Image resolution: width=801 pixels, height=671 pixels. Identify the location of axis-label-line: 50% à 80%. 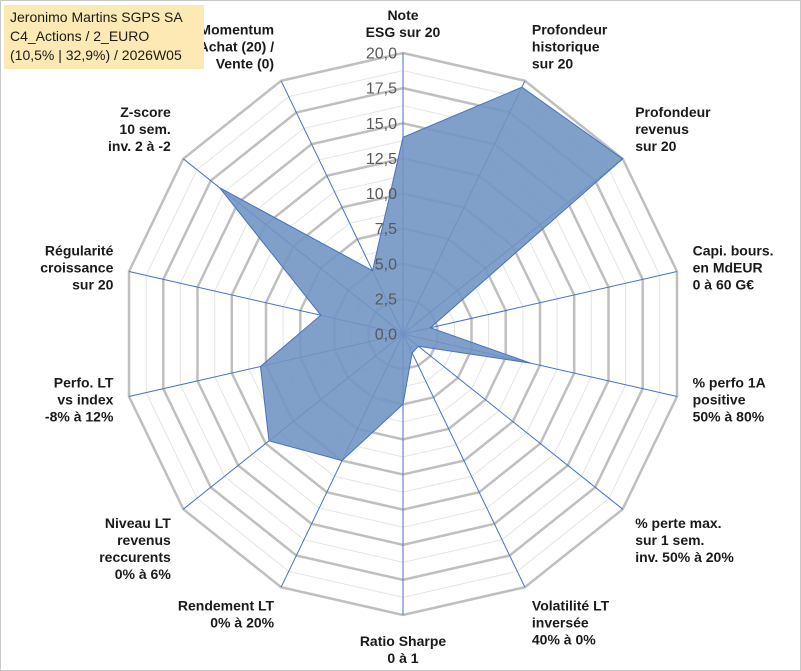
(729, 417).